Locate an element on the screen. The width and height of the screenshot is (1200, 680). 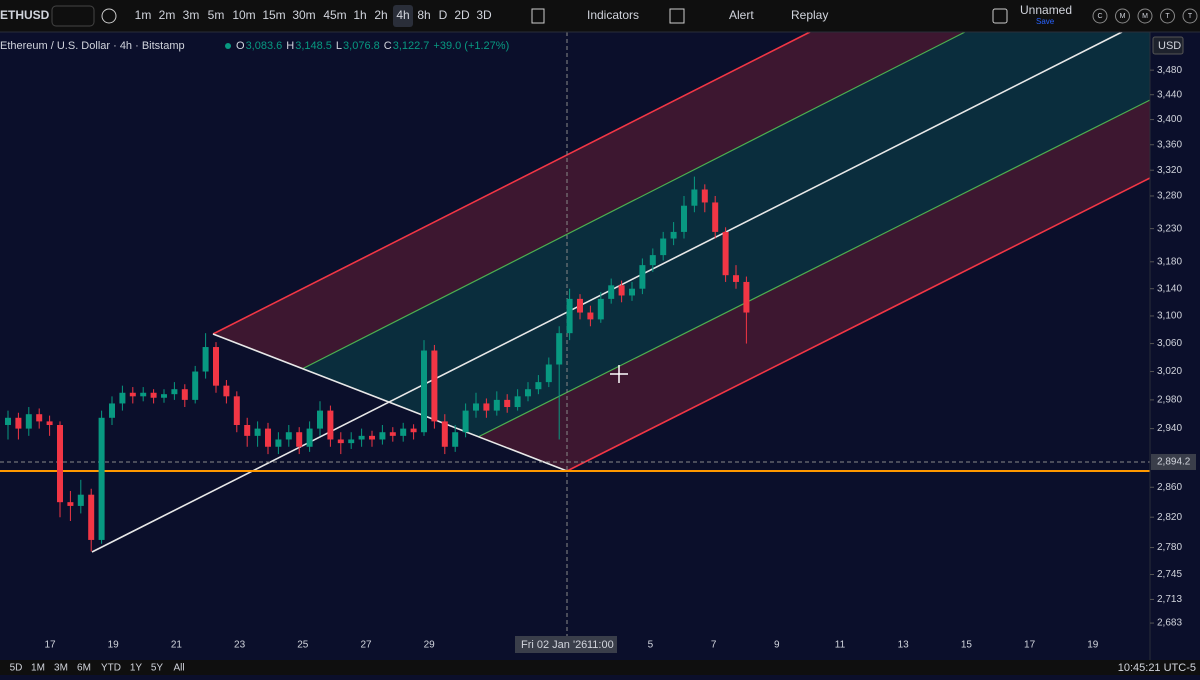
legend-title: Ethereum / U.S. Dollar · 4h · Bitstamp is located at coordinates (92, 46).